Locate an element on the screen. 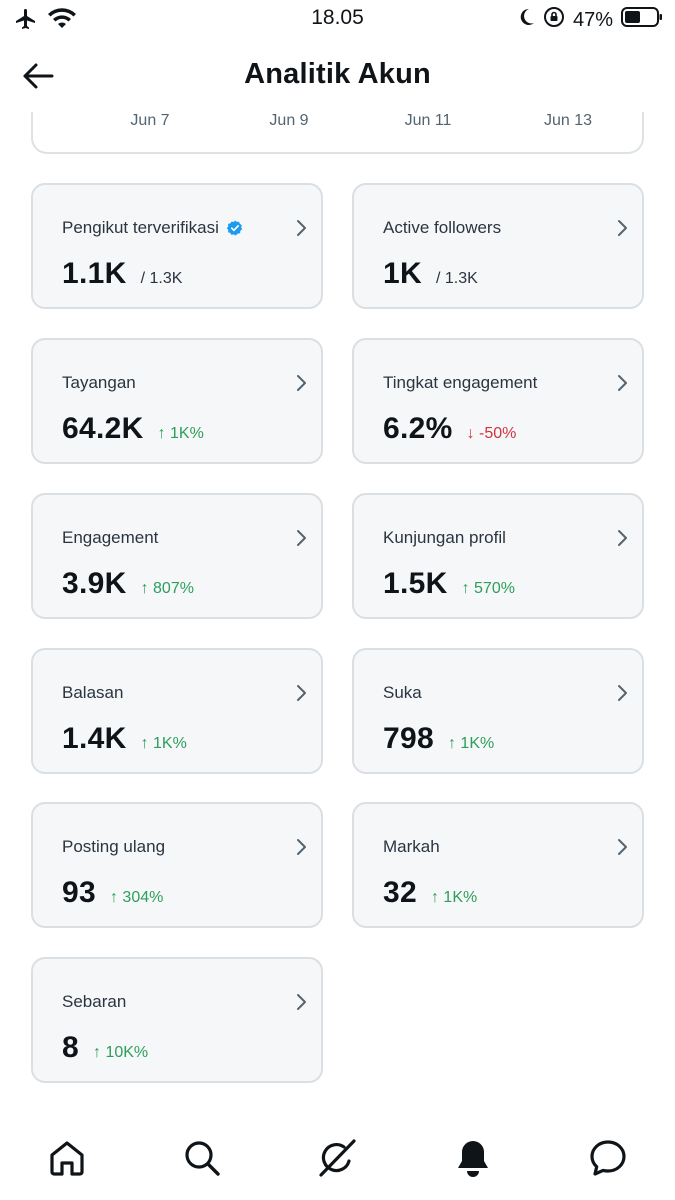 This screenshot has width=675, height=1200. nav-search-button is located at coordinates (202, 1158).